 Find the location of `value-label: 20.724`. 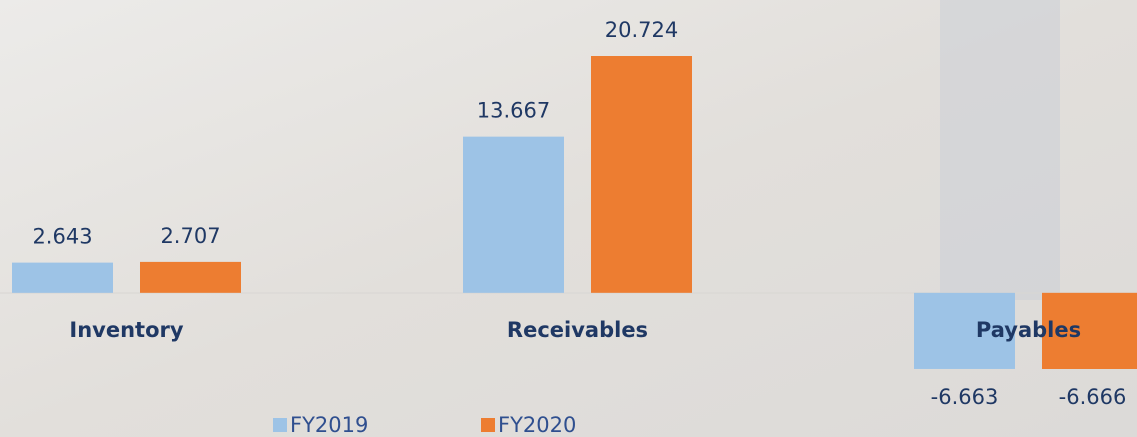

value-label: 20.724 is located at coordinates (641, 30).